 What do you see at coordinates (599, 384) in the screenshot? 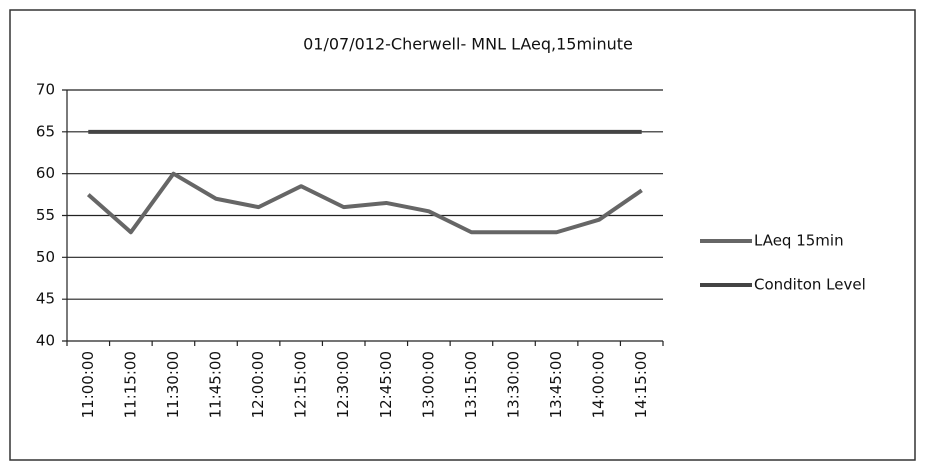
I see `x-tick-label: 14:00:00` at bounding box center [599, 384].